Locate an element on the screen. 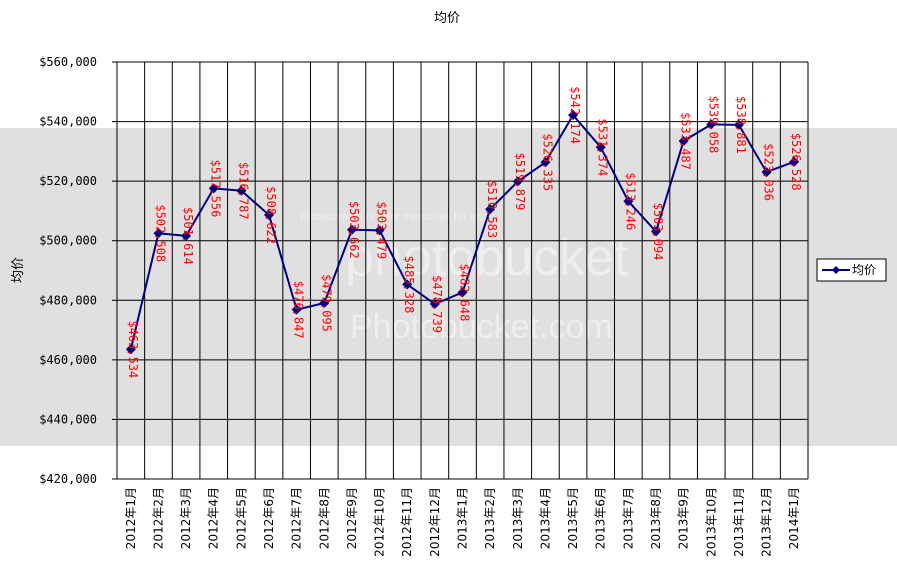 The height and width of the screenshot is (576, 897). y-tick-label: $420,000 is located at coordinates (68, 479).